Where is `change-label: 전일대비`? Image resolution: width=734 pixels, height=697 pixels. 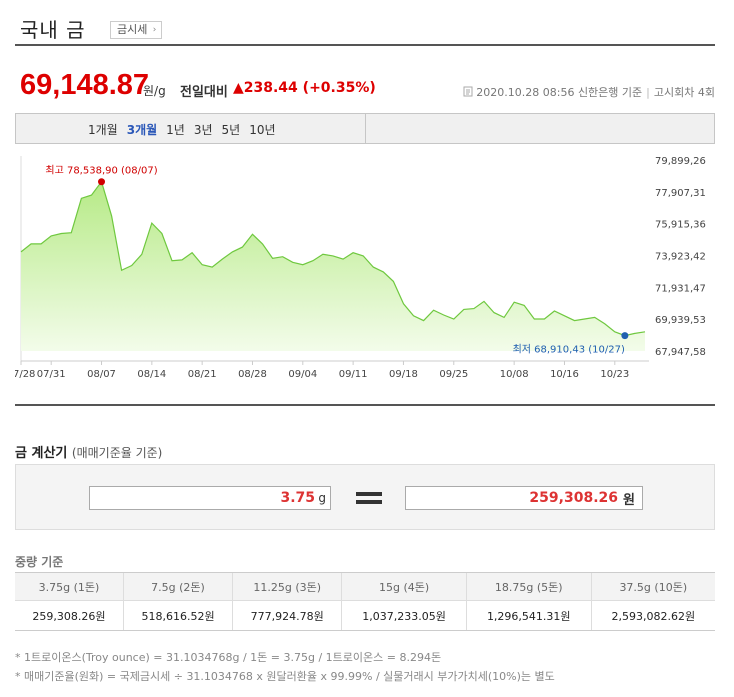 change-label: 전일대비 is located at coordinates (204, 92).